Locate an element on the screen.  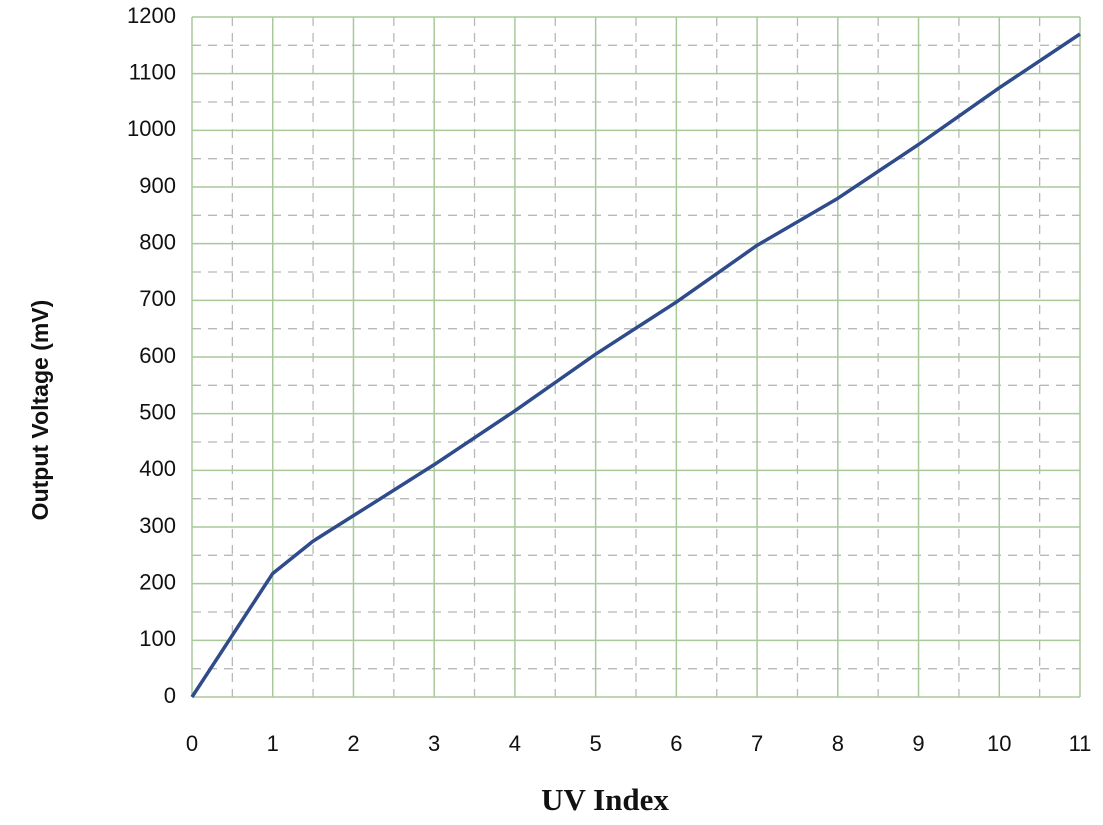
x-tick-label: 6 is located at coordinates (676, 743).